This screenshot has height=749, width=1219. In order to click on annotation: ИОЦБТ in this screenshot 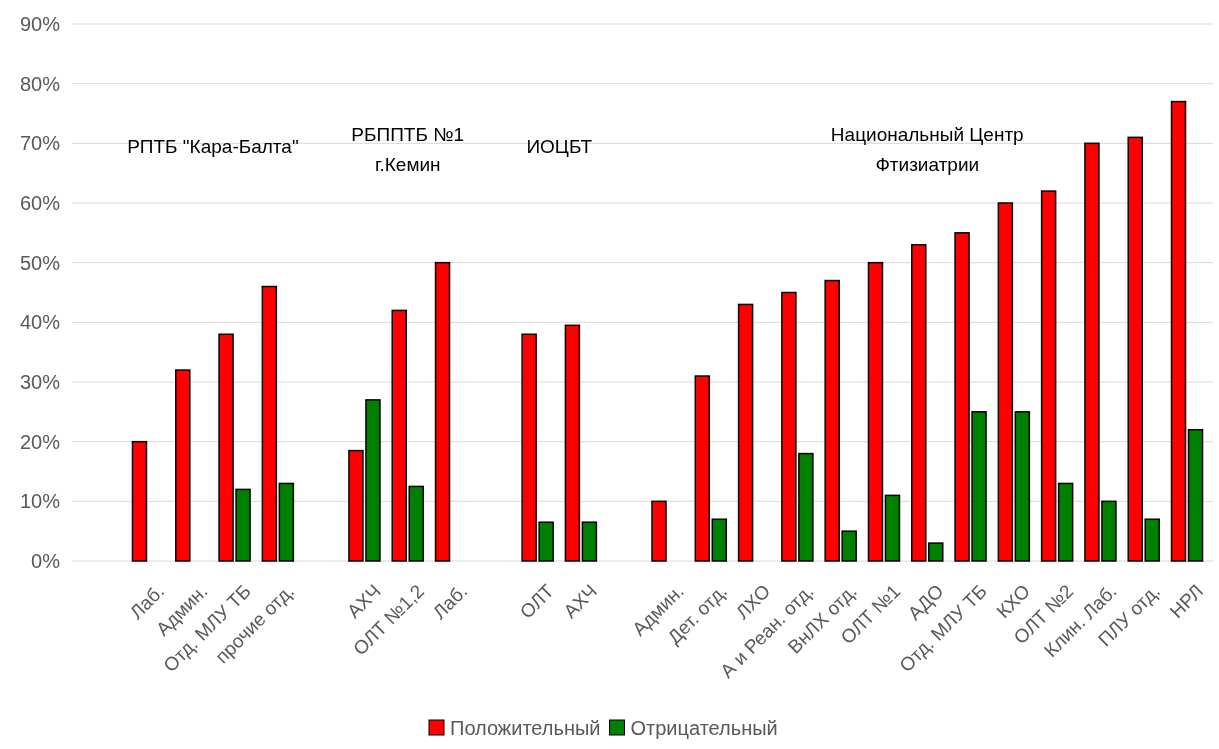, I will do `click(559, 146)`.